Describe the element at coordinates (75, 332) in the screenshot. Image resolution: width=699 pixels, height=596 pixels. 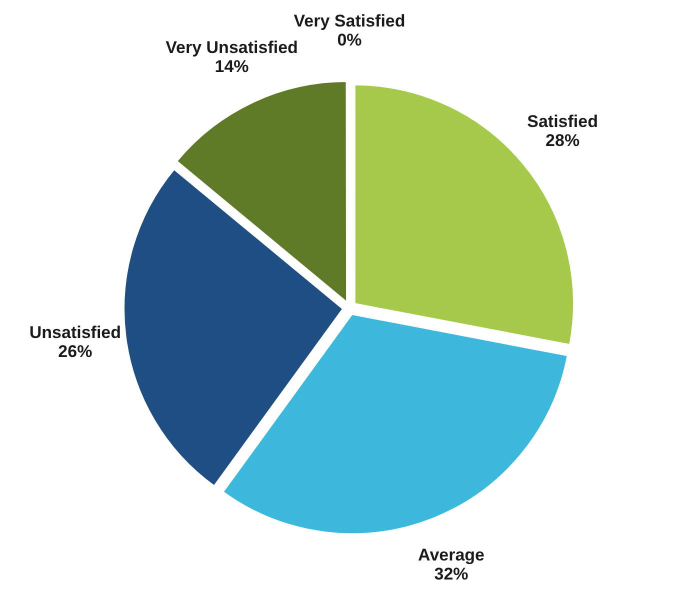
I see `slice-label: Unsatisfied` at that location.